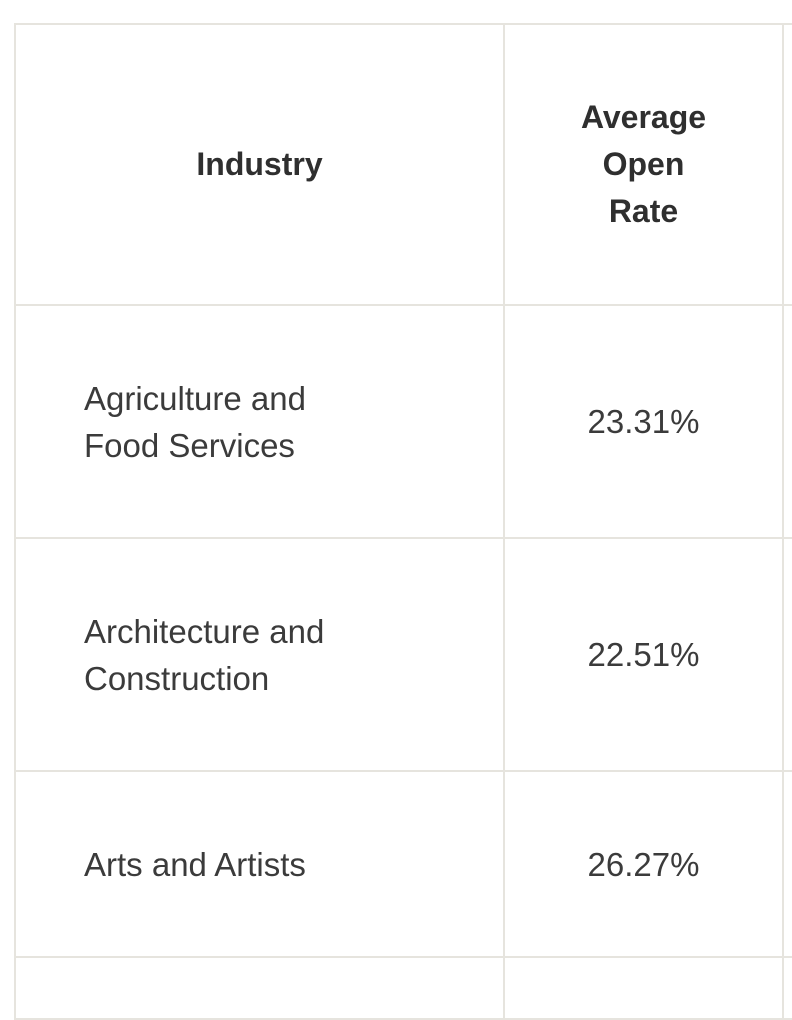 This screenshot has height=1020, width=792. What do you see at coordinates (204, 654) in the screenshot?
I see `industry-name: Architecture and Construction` at bounding box center [204, 654].